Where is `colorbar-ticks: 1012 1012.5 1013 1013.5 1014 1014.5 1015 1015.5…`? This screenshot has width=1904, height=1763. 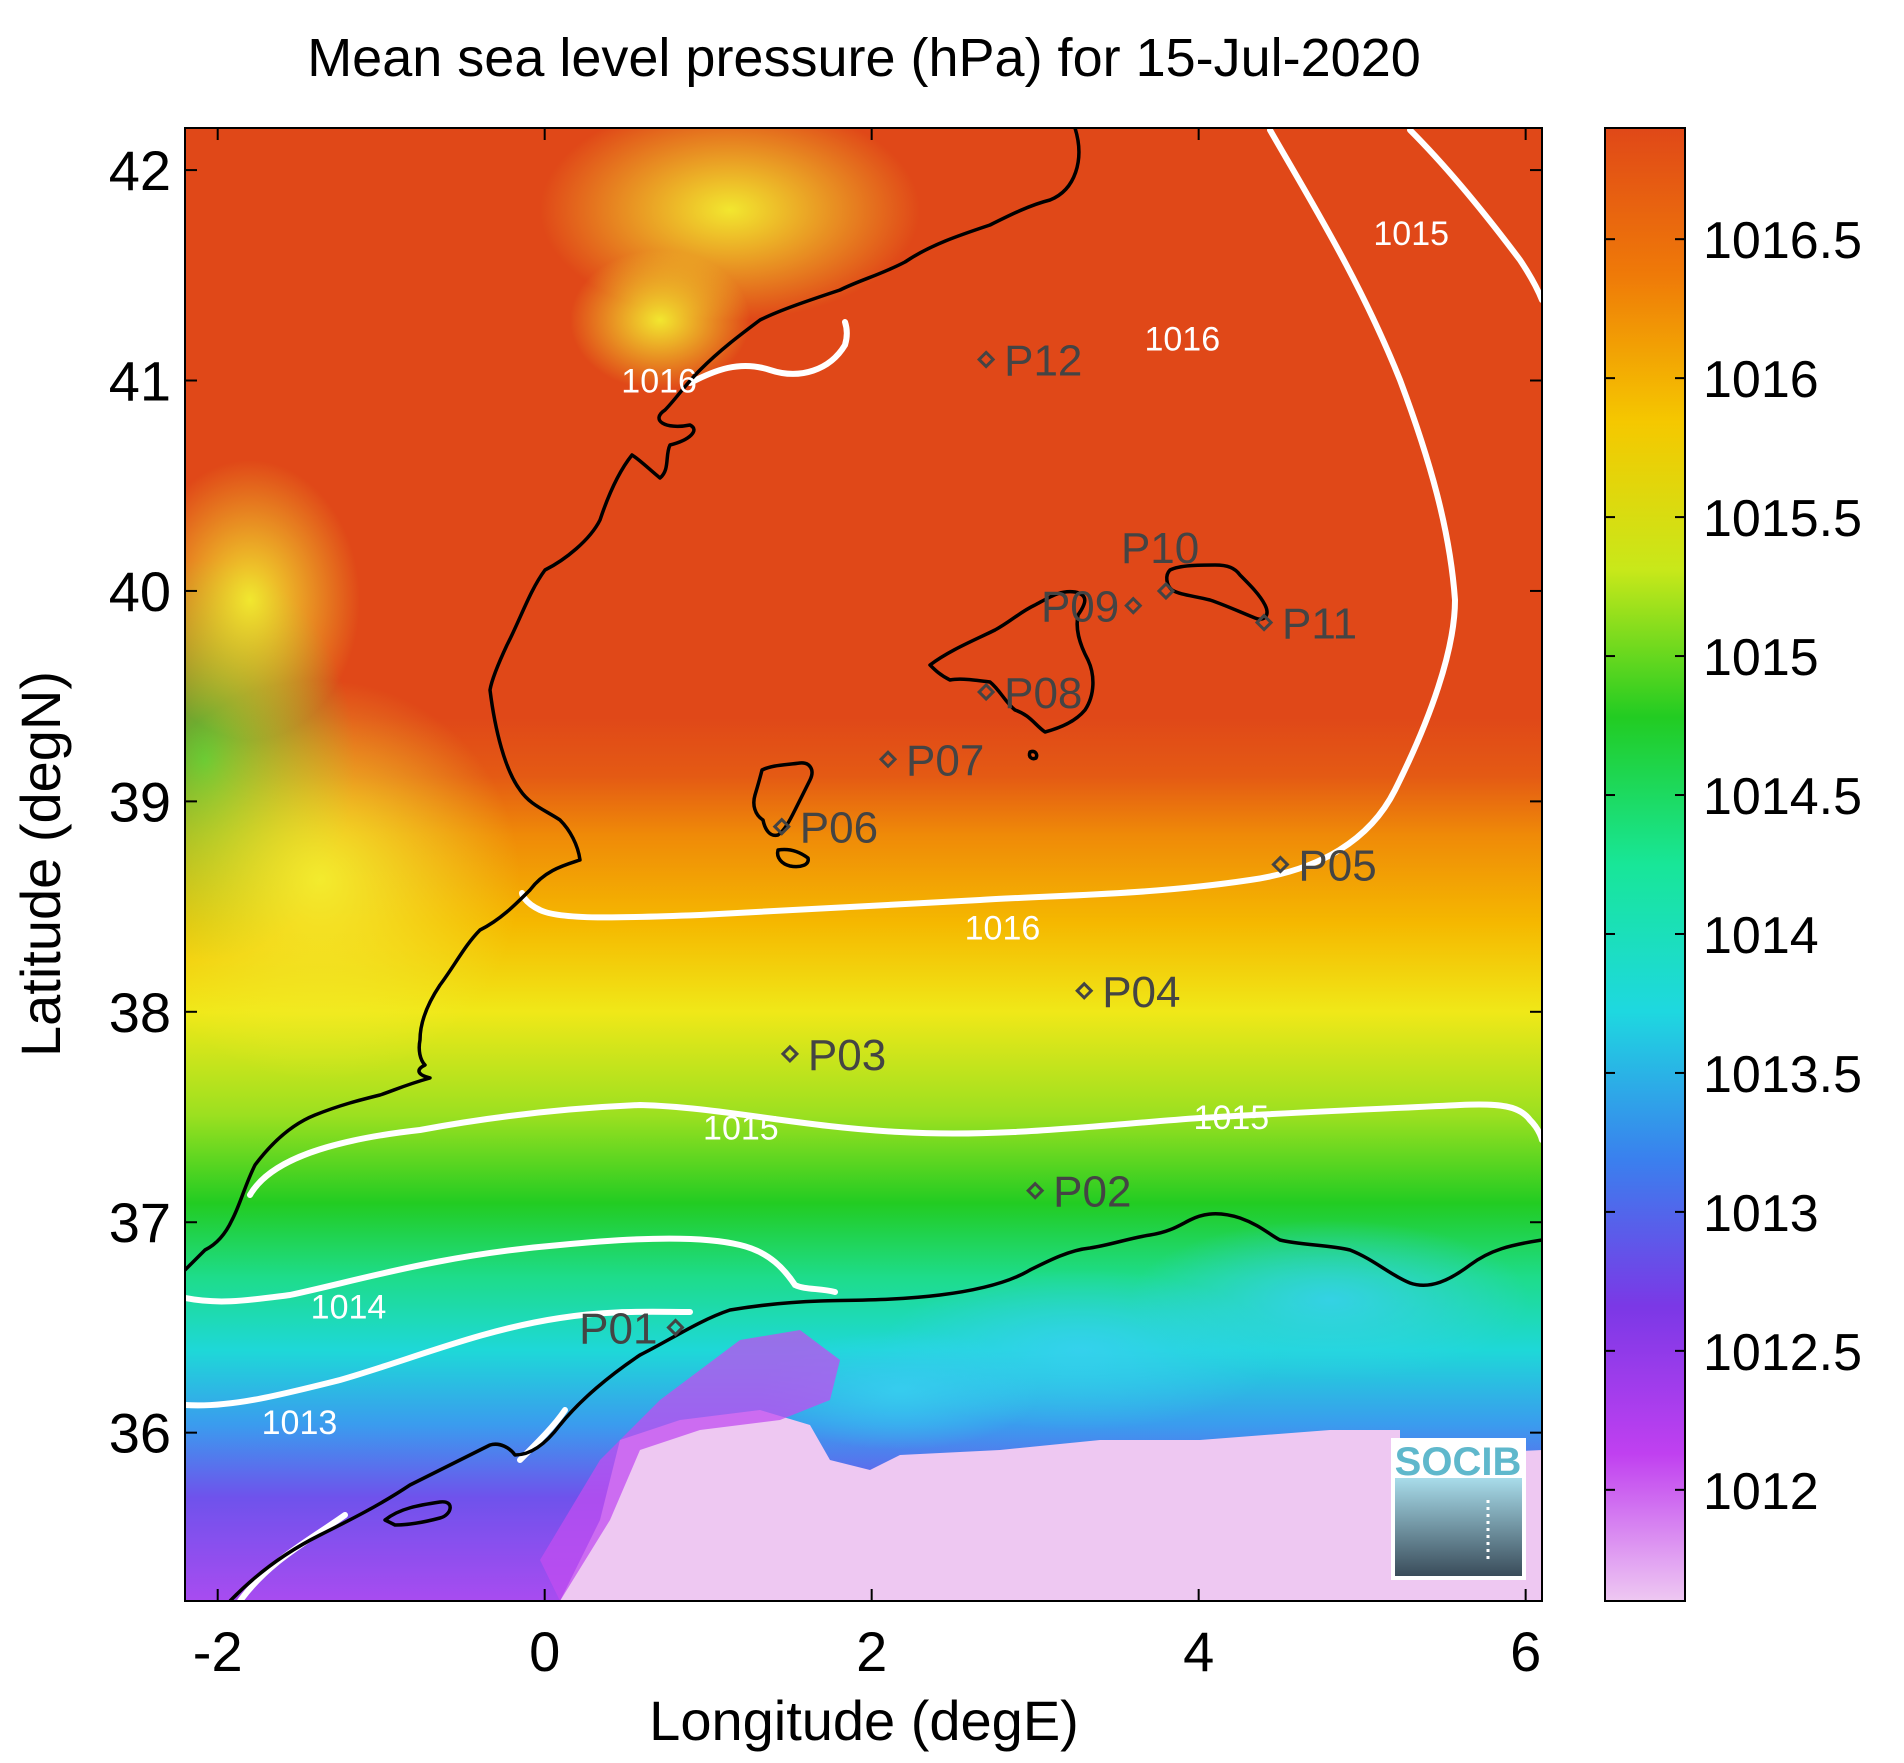 colorbar-ticks: 1012 1012.5 1013 1013.5 1014 1014.5 1015 1015.5… is located at coordinates (1733, 866).